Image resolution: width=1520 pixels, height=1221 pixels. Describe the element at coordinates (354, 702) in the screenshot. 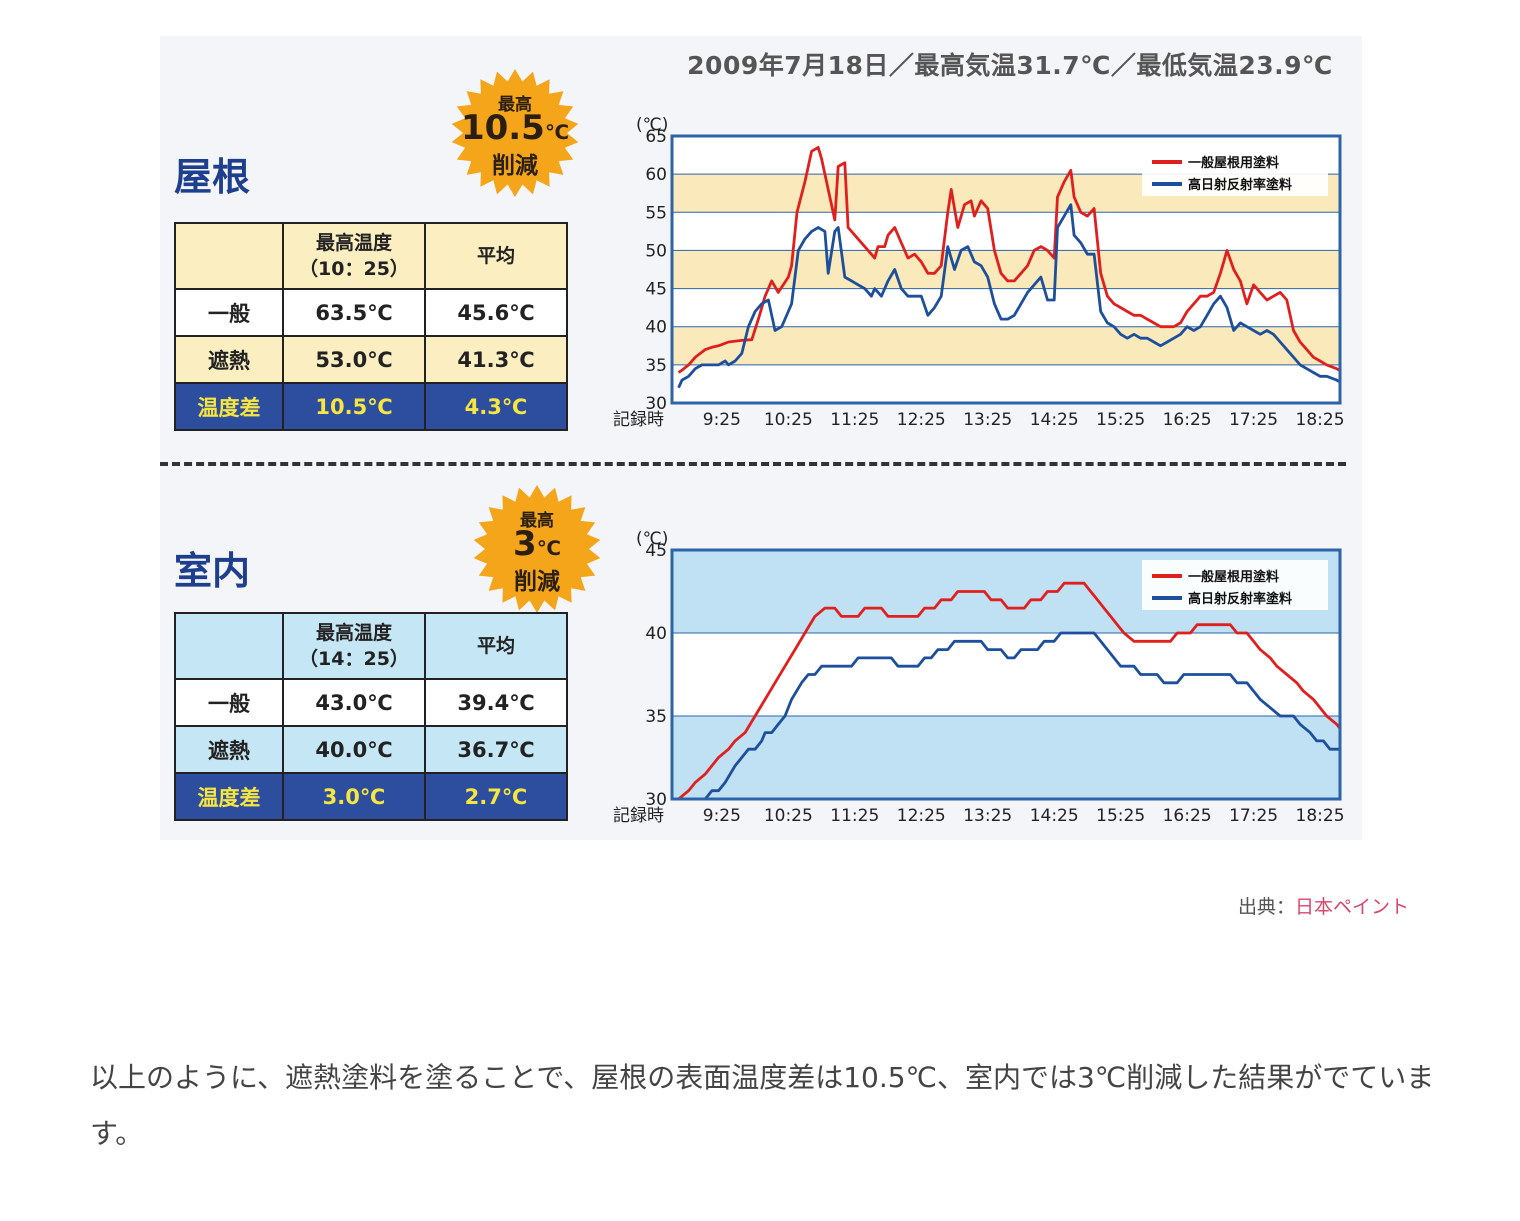

I see `max-temp-cell: 43.0℃` at that location.